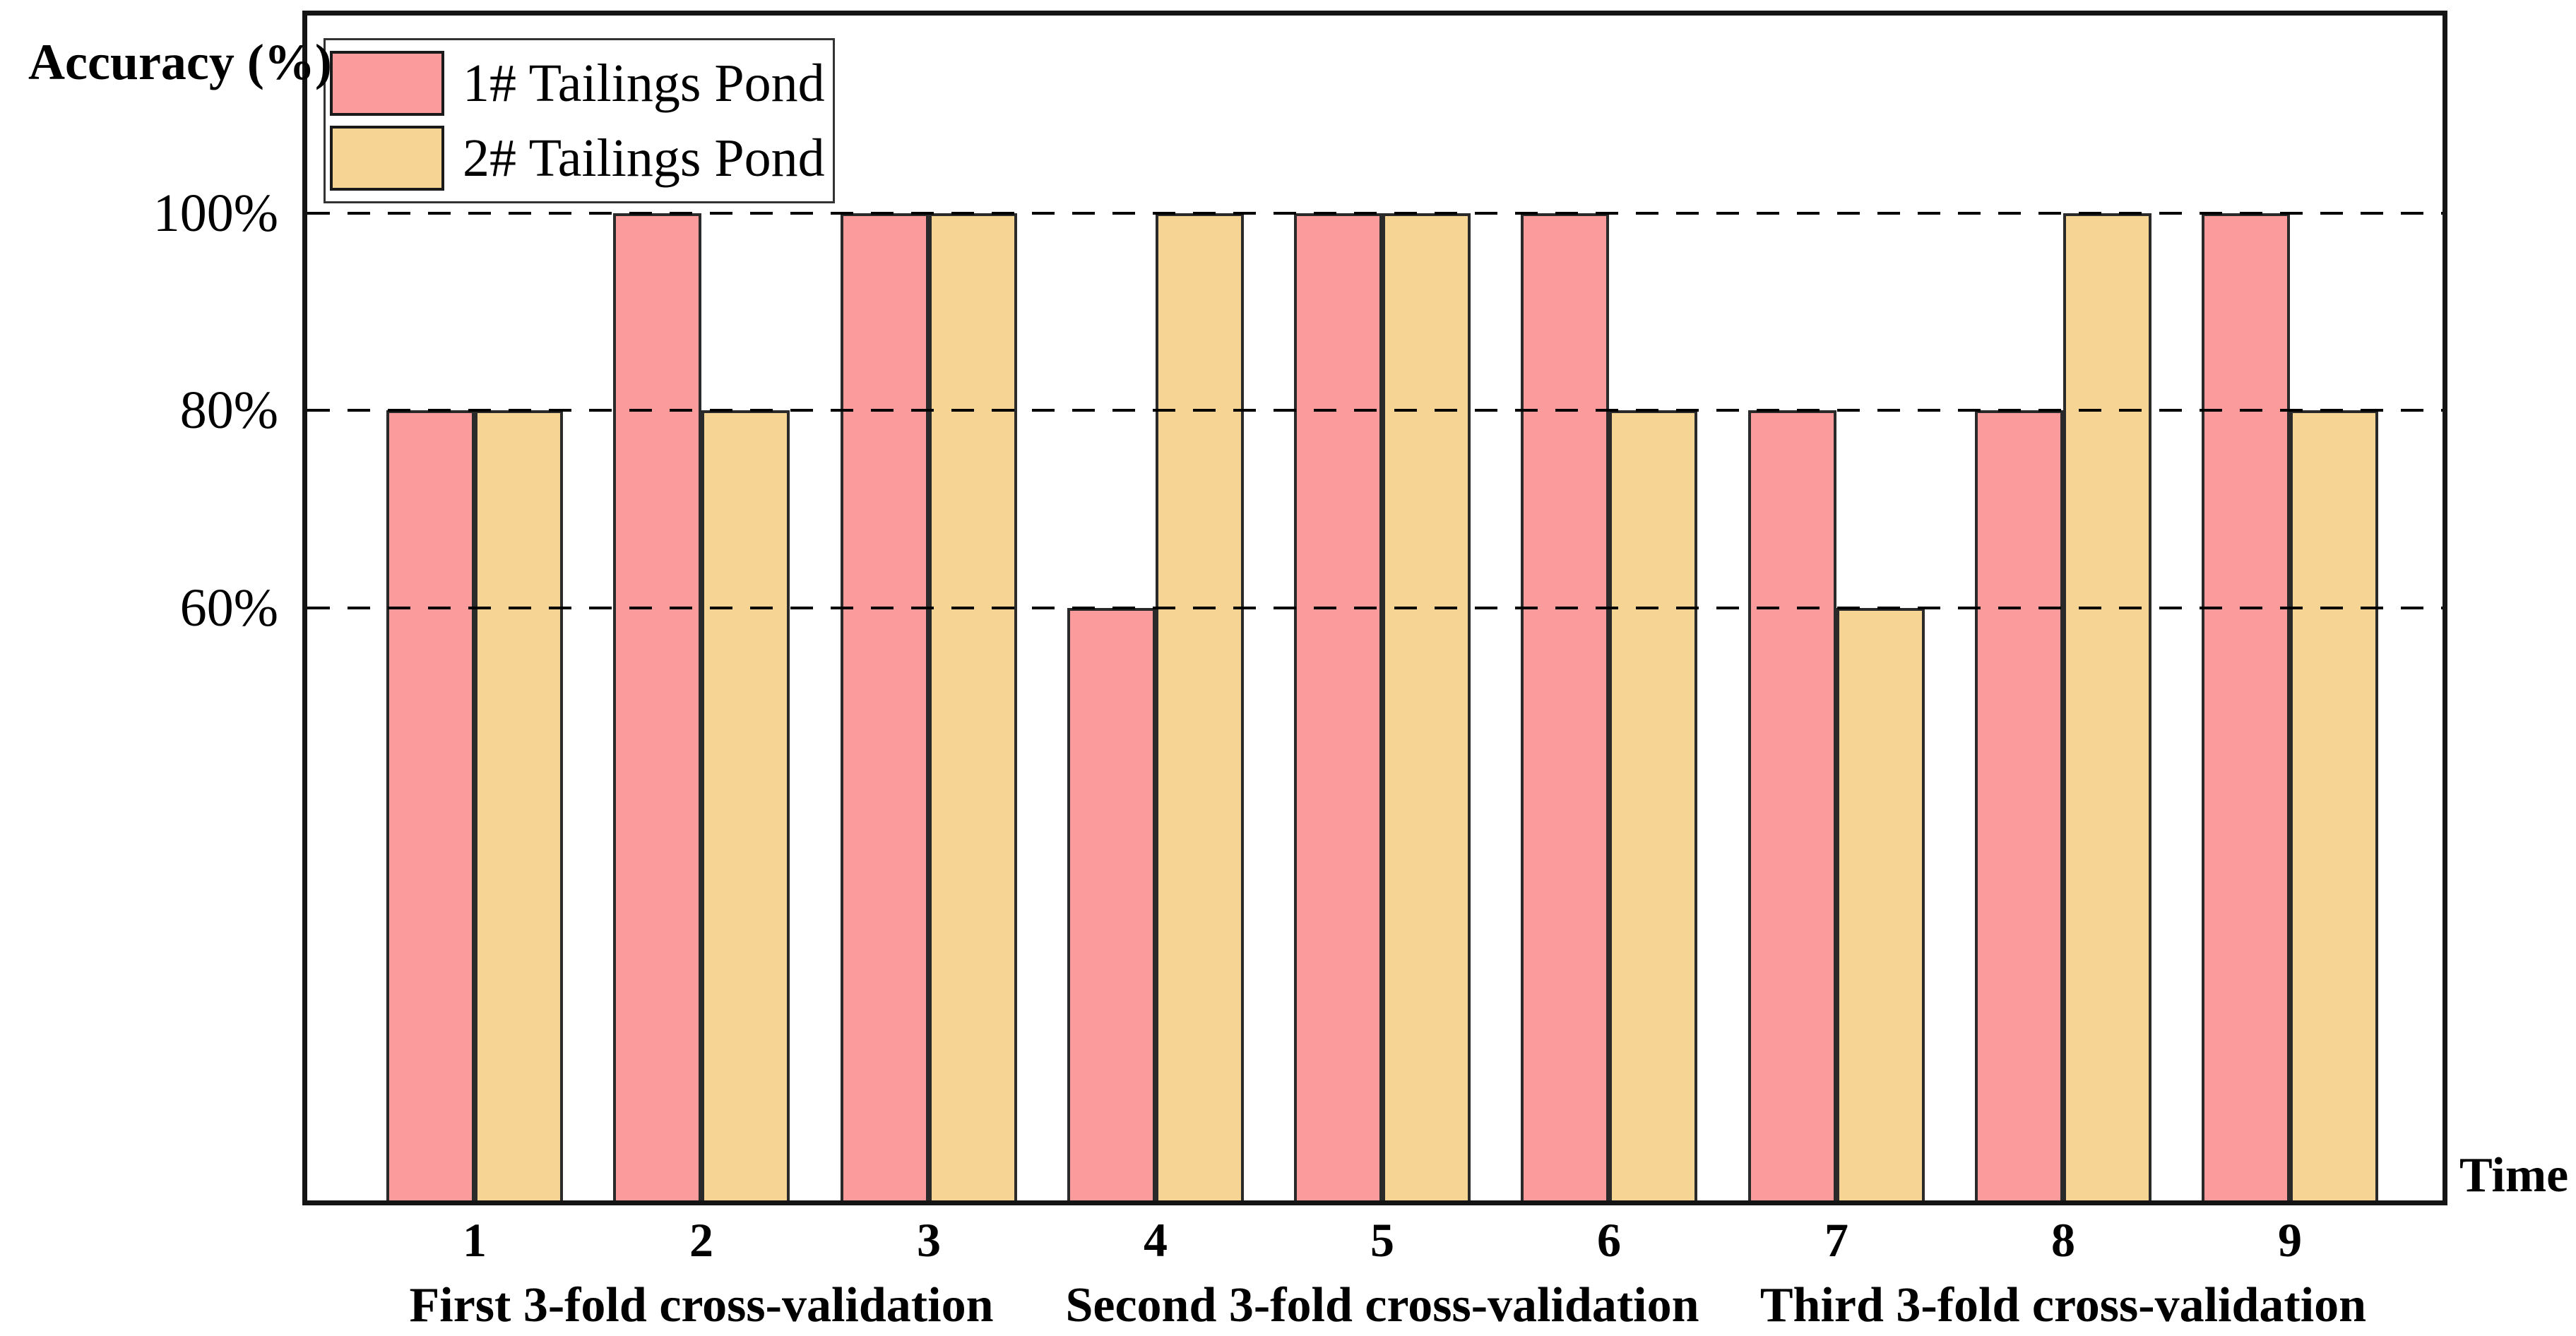  What do you see at coordinates (475, 1240) in the screenshot?
I see `x-tick-label-1: 1` at bounding box center [475, 1240].